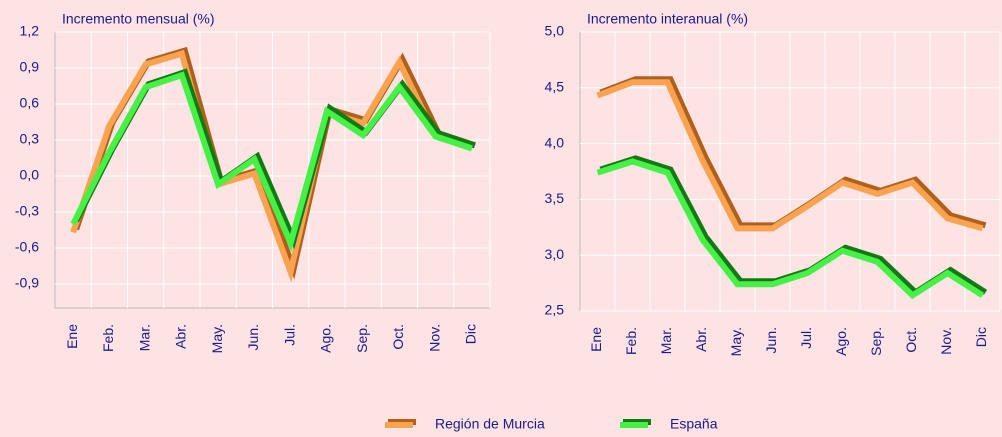 The image size is (1002, 437). Describe the element at coordinates (138, 19) in the screenshot. I see `chart-title: Incremento mensual (%)` at that location.